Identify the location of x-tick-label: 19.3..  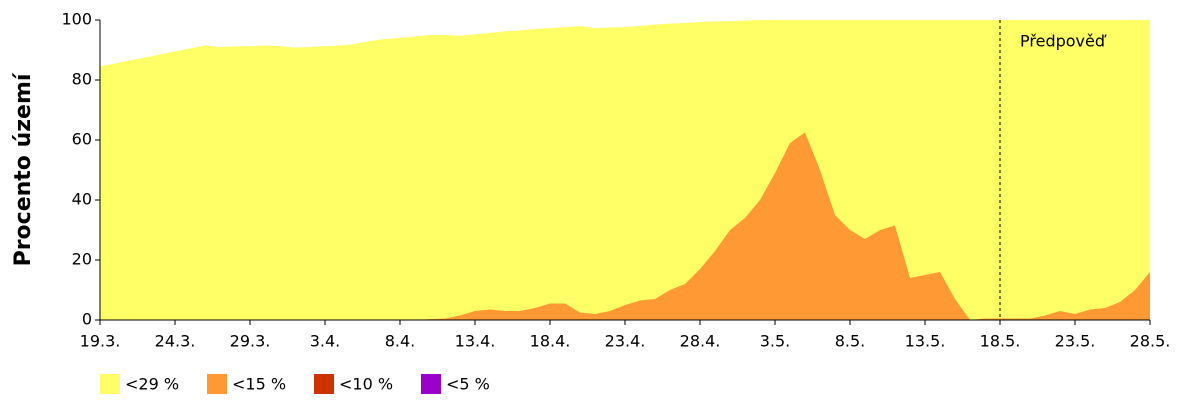
(100, 341).